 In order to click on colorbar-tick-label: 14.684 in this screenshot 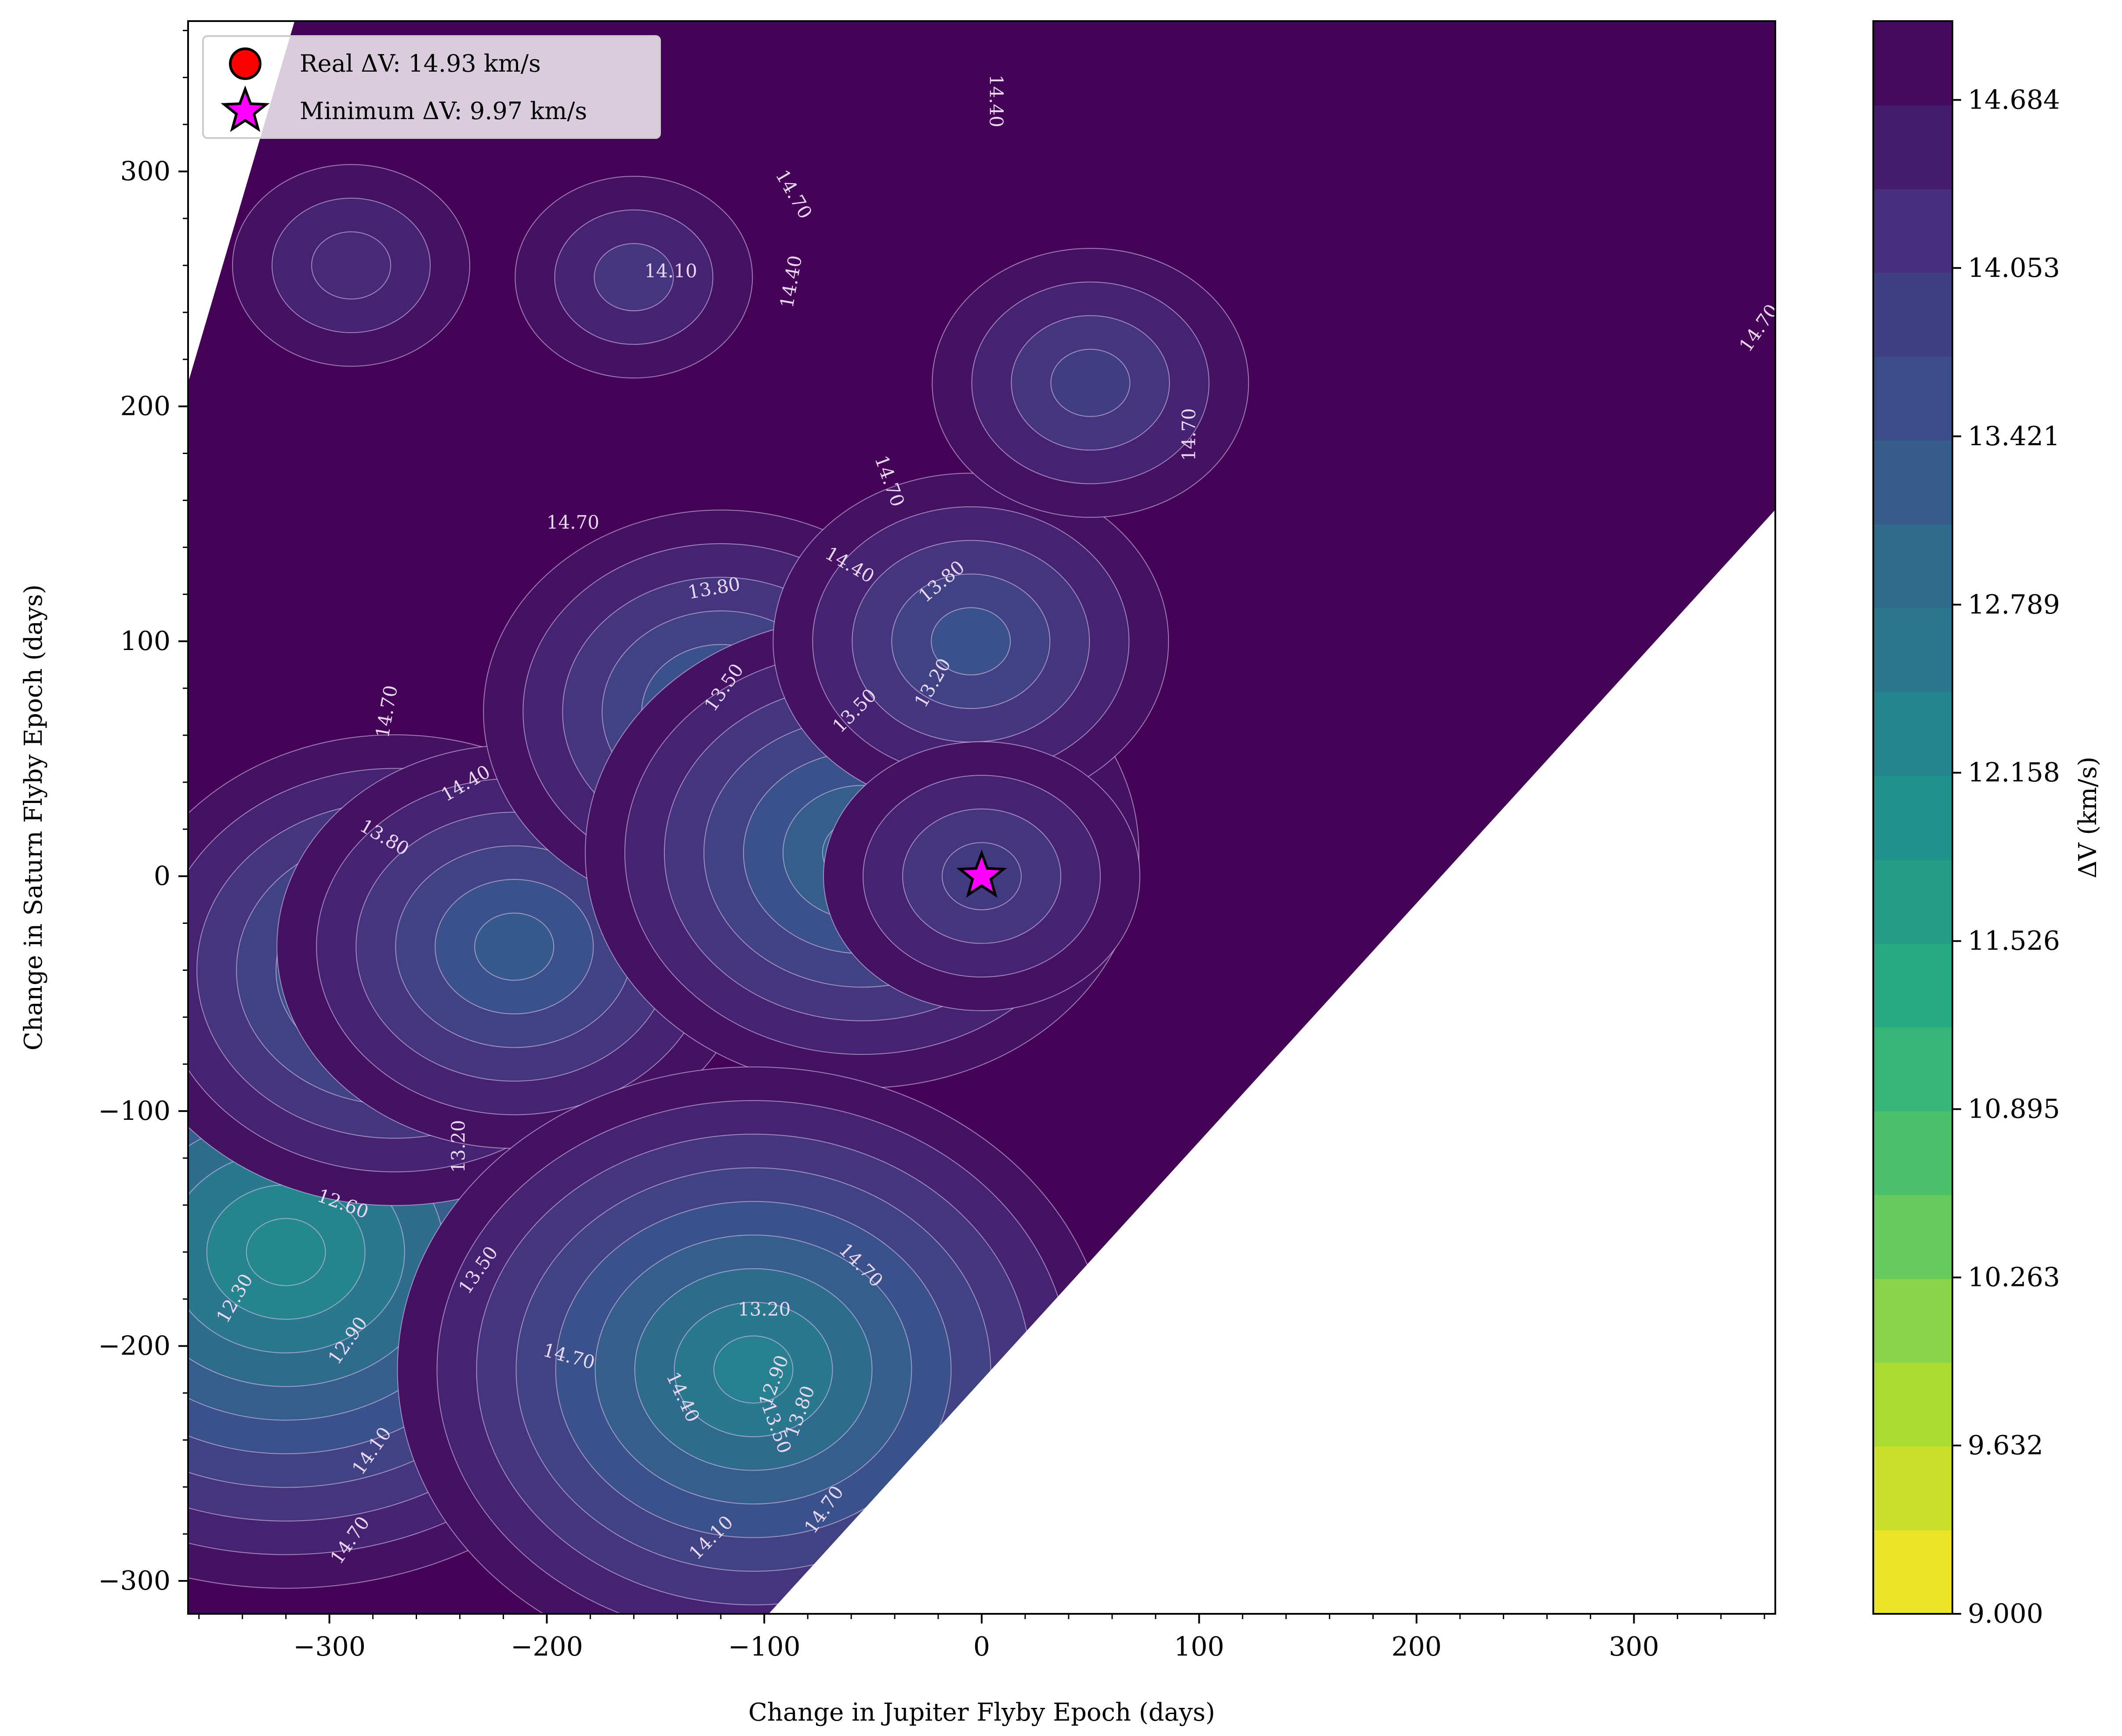, I will do `click(2014, 99)`.